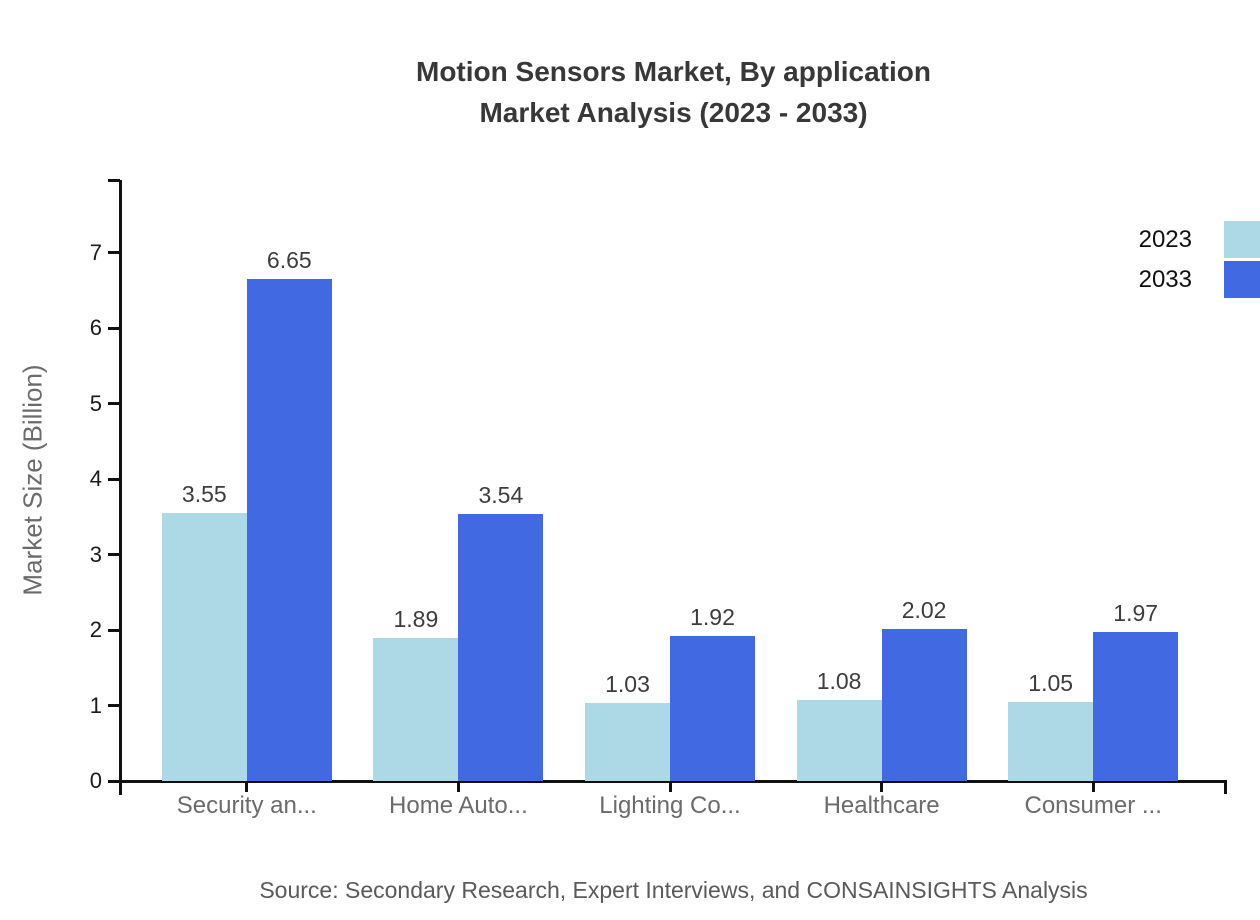 Image resolution: width=1260 pixels, height=920 pixels. Describe the element at coordinates (1242, 279) in the screenshot. I see `legend-swatch-2033` at that location.